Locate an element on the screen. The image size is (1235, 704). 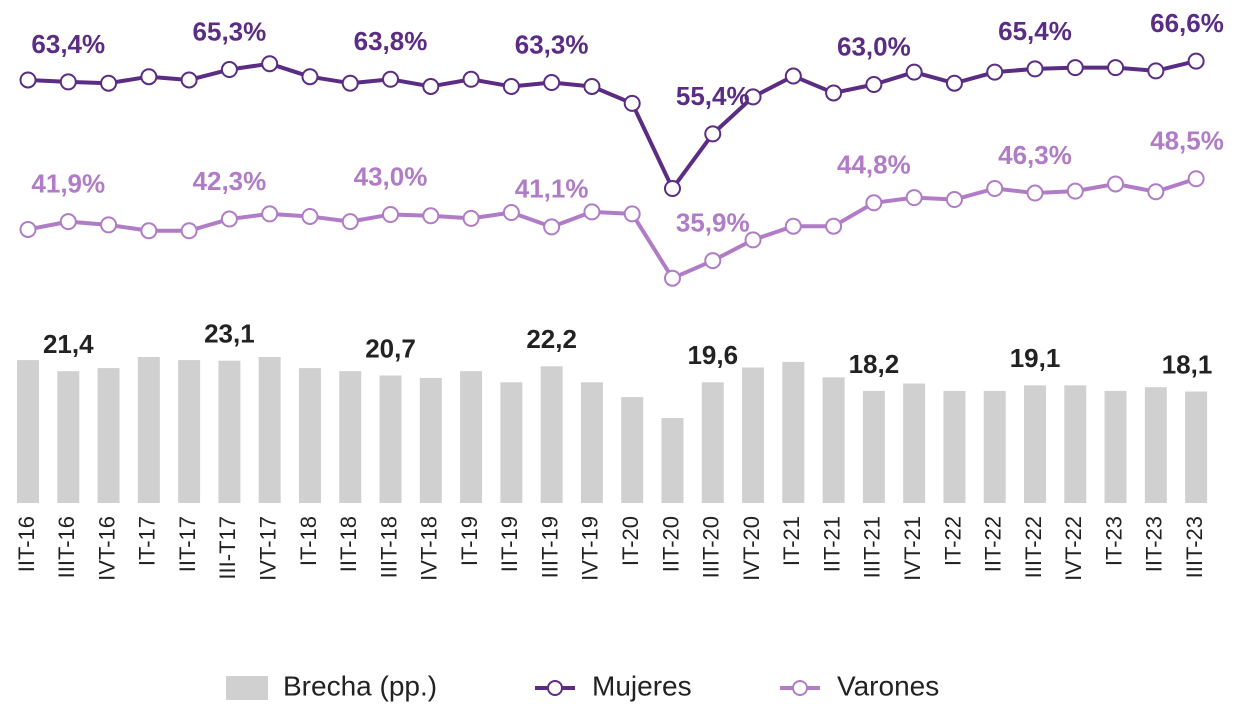
x-tick-label: IIIT-21 is located at coordinates (872, 547).